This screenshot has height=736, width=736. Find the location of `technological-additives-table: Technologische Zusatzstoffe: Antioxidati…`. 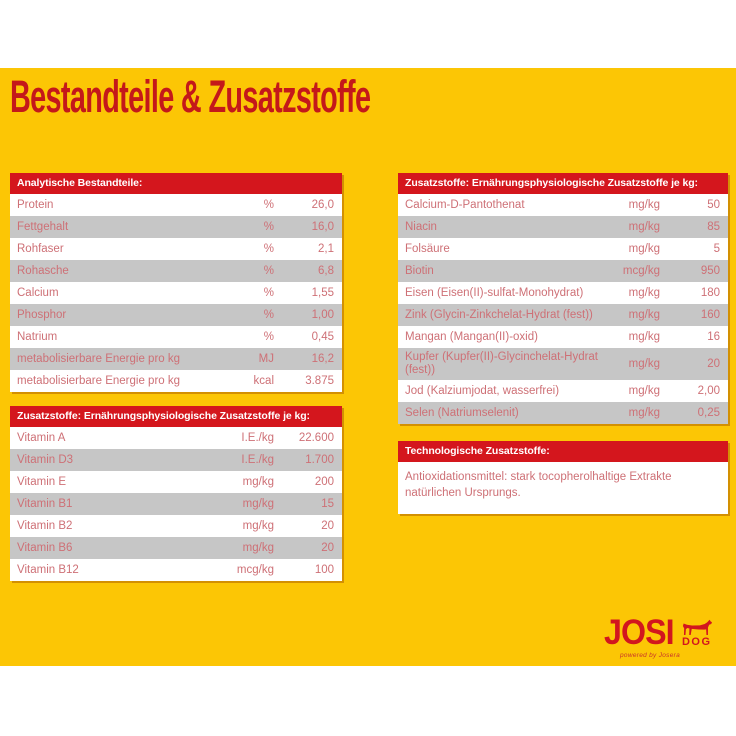

technological-additives-table: Technologische Zusatzstoffe: Antioxidati… is located at coordinates (563, 477).